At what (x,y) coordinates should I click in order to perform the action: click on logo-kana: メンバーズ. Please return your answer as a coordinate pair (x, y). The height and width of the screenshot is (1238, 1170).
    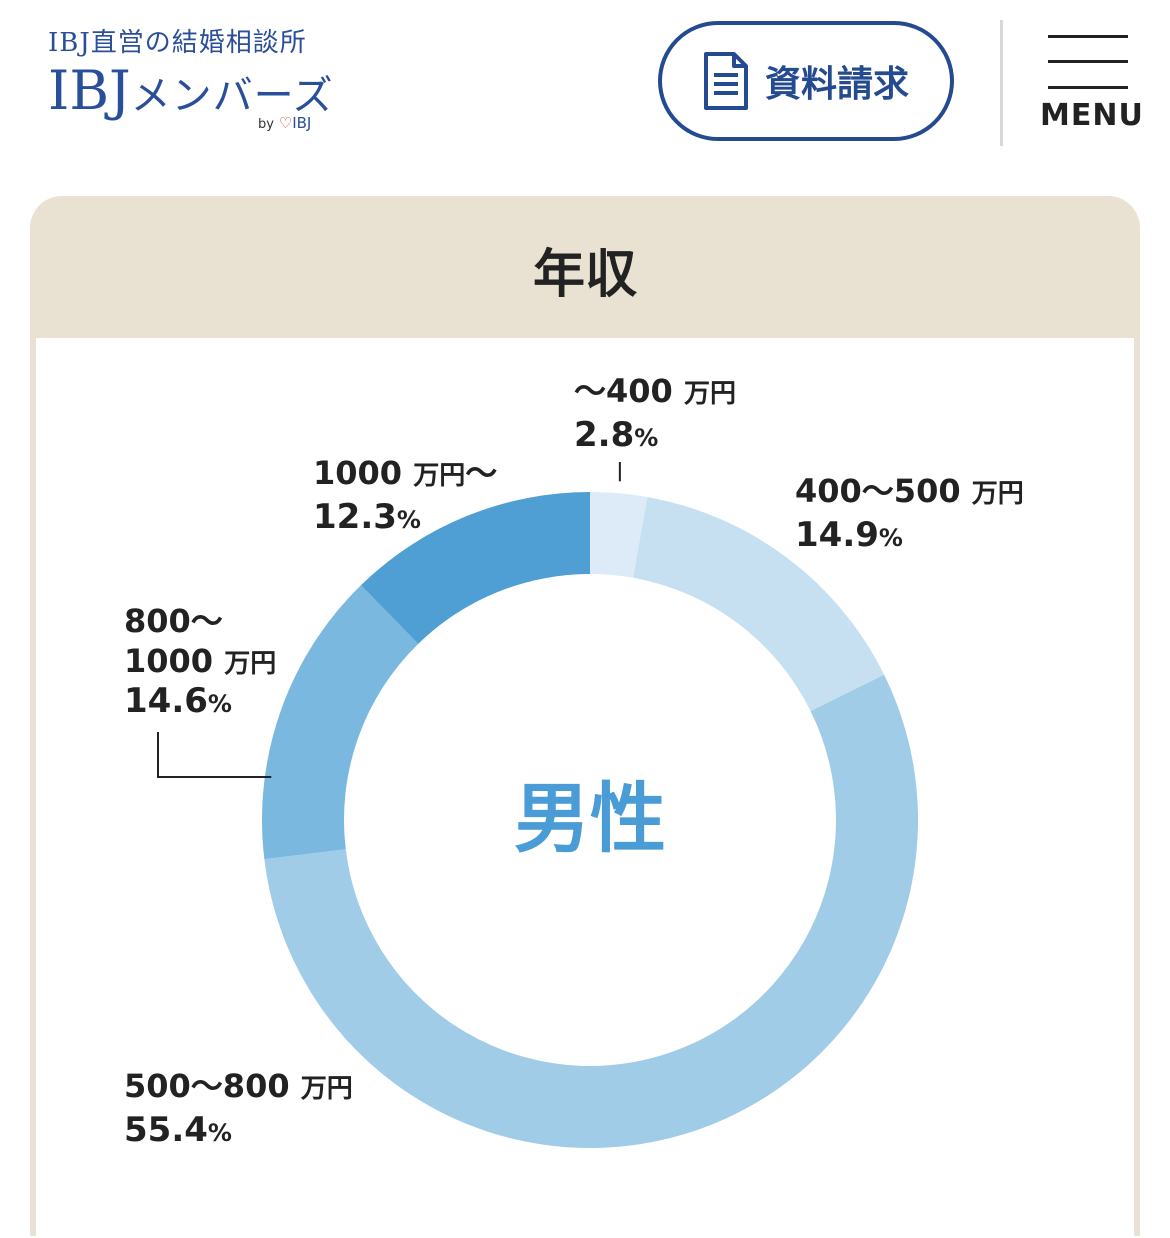
    Looking at the image, I should click on (232, 96).